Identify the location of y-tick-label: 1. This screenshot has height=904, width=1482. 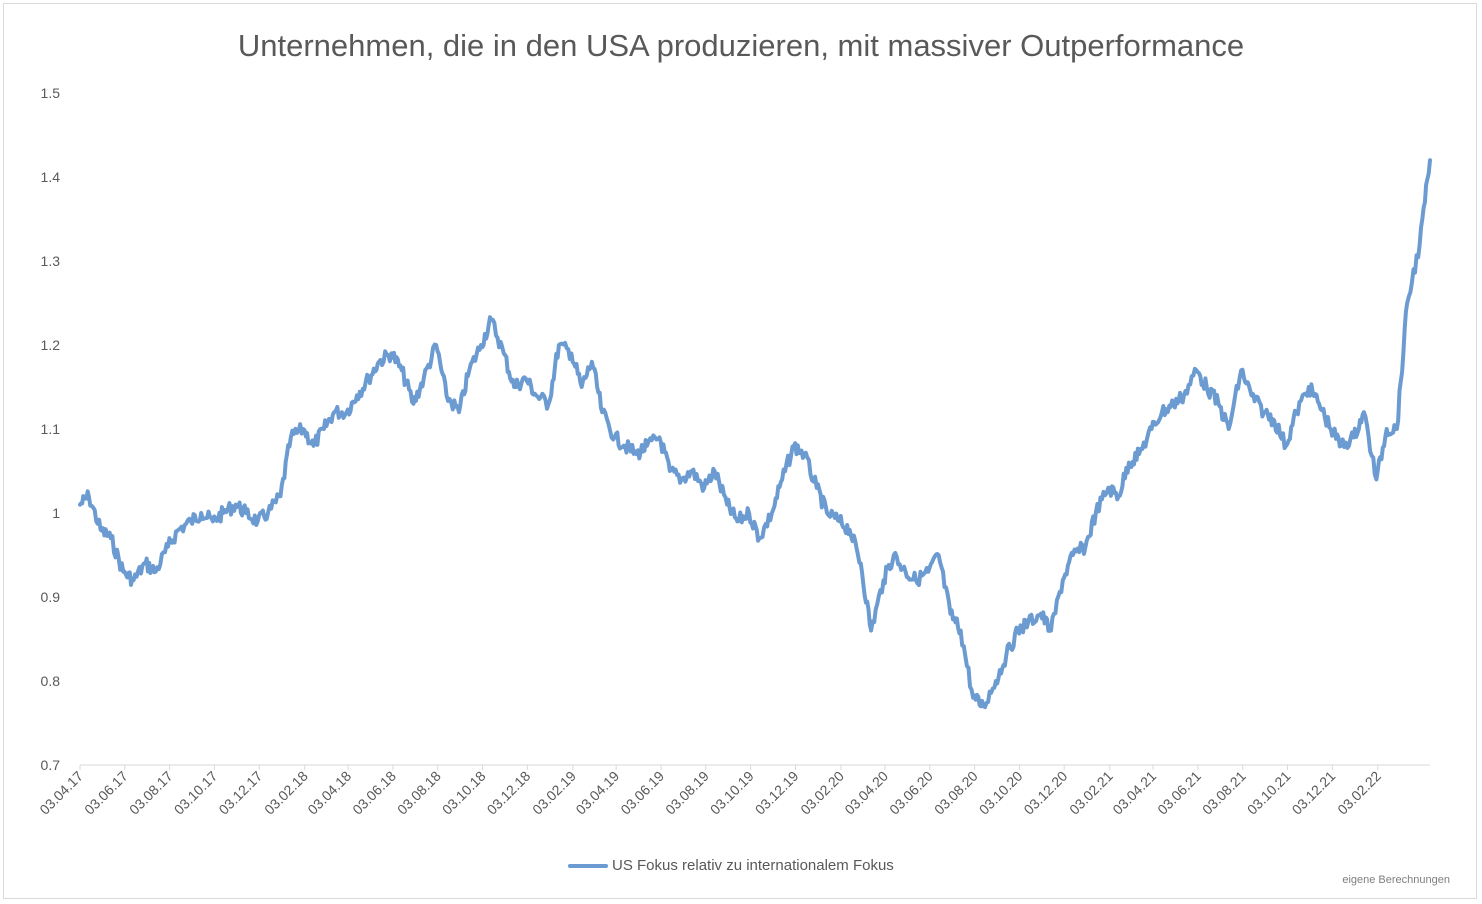
(56, 513).